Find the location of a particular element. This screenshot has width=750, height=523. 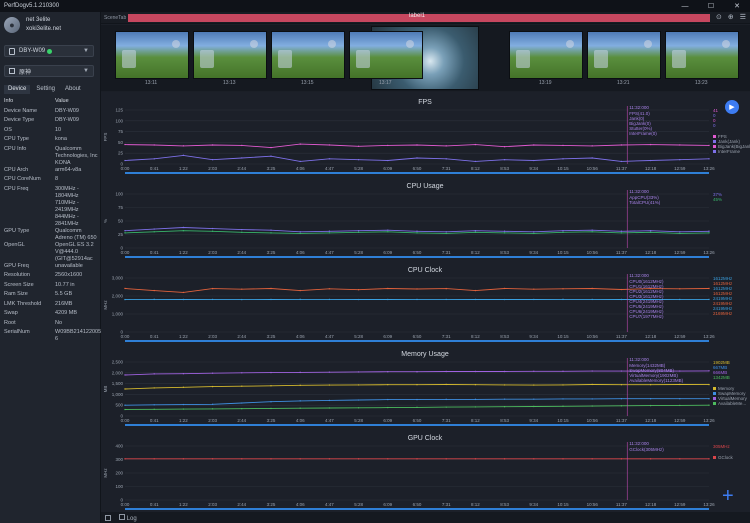

info-value: 216MB is located at coordinates (64, 303).